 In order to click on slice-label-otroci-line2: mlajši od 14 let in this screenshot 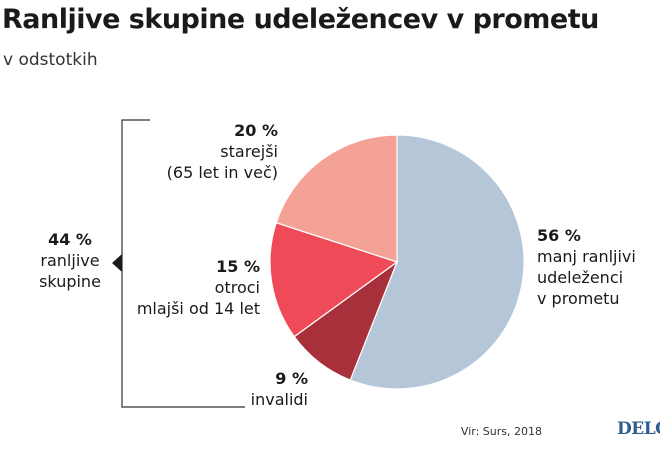, I will do `click(198, 308)`.